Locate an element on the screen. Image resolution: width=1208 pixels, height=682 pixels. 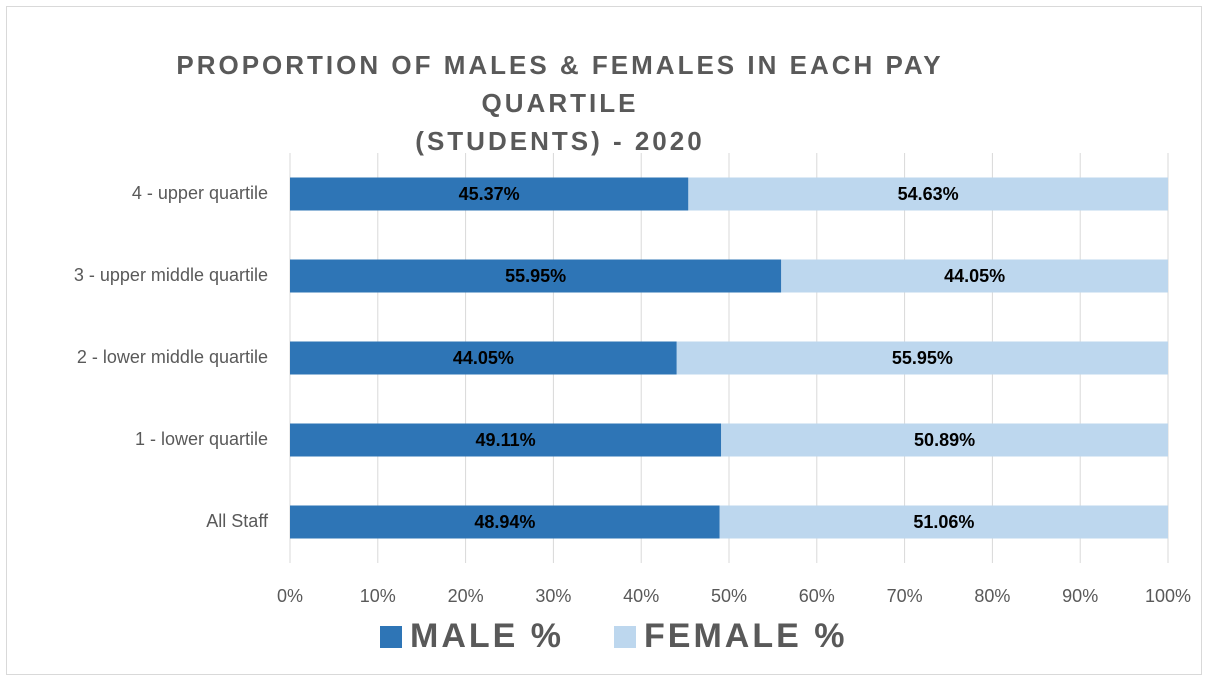
data-label: 45.37% is located at coordinates (489, 194).